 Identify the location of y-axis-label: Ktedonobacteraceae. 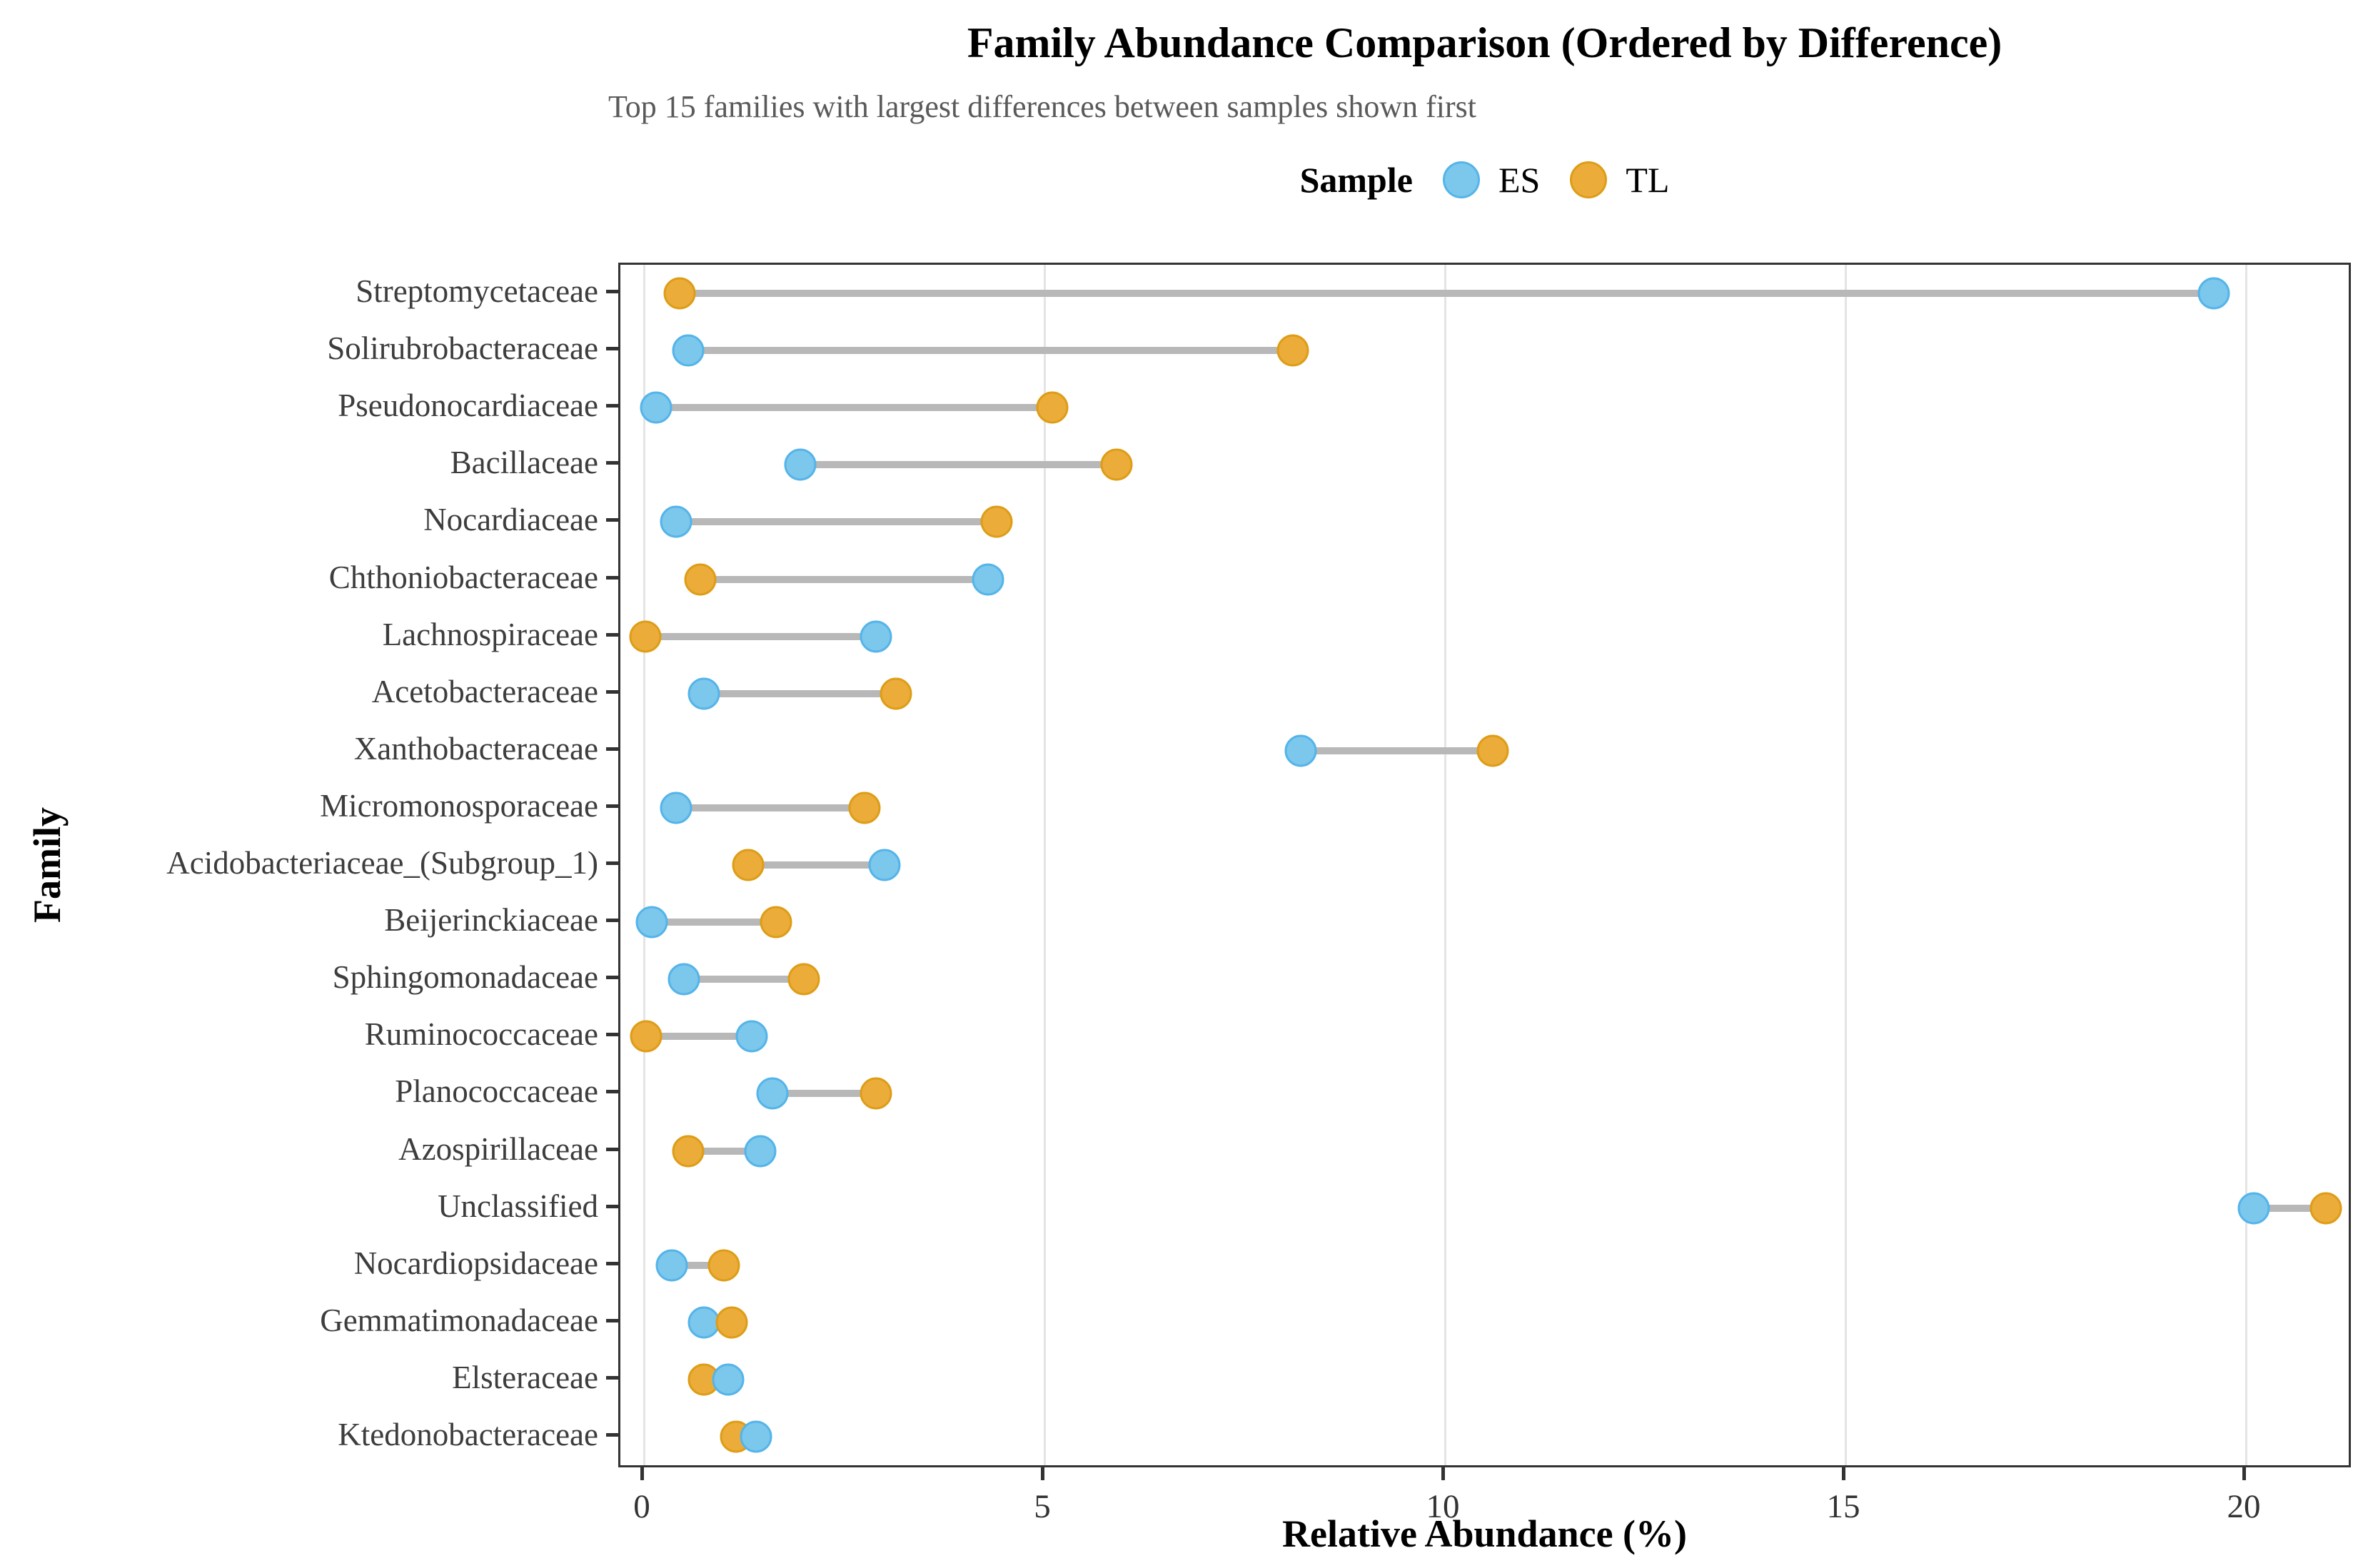
(468, 1434).